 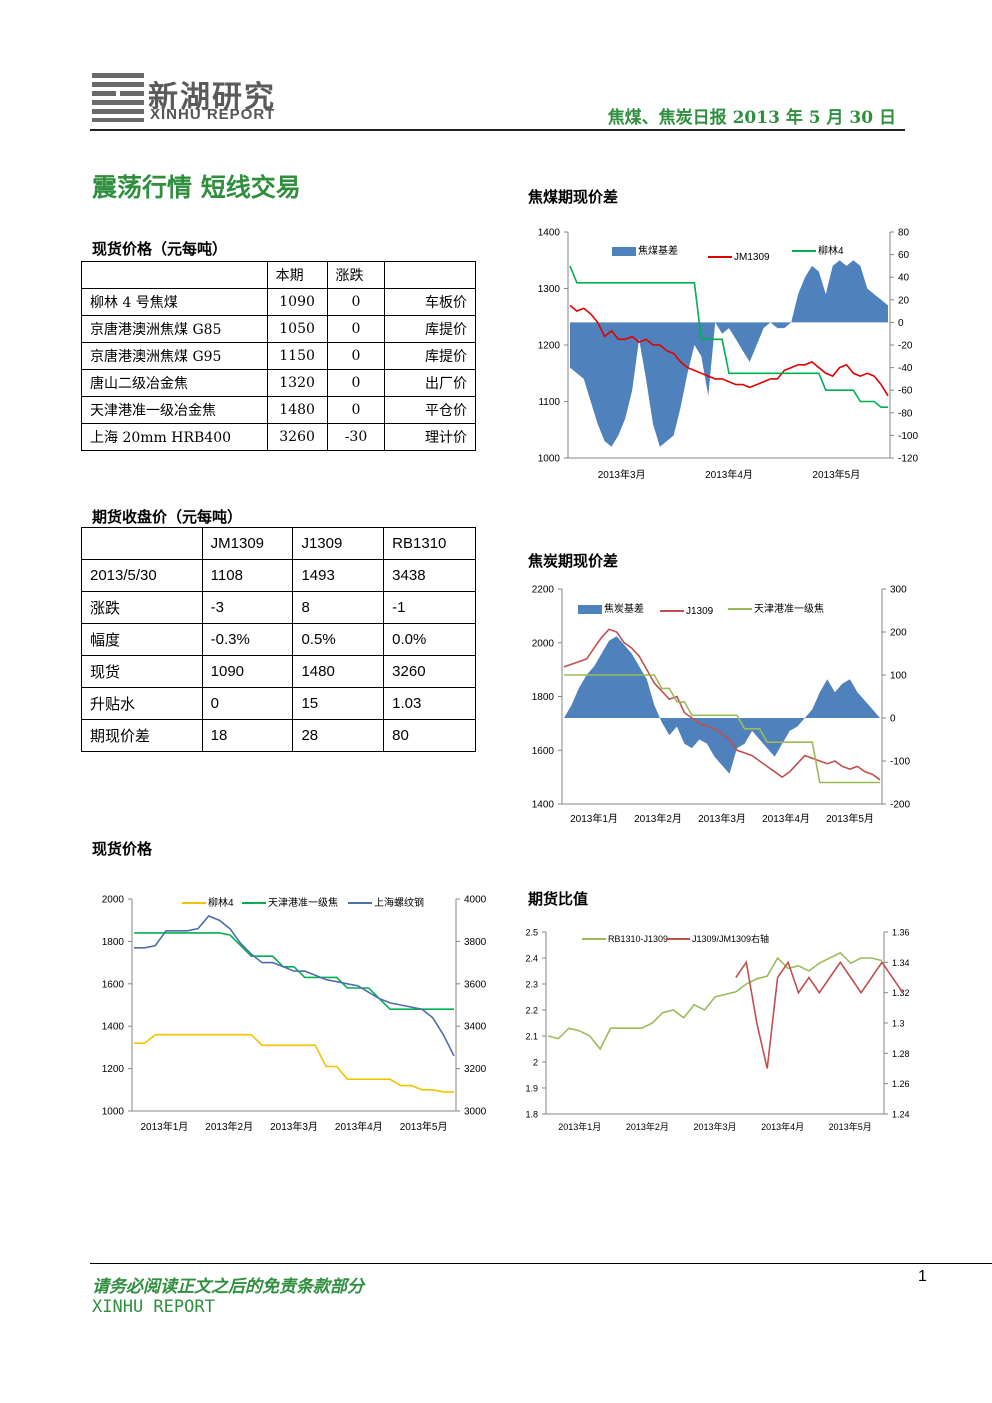 I want to click on y-right-tick-label: 1.34, so click(x=901, y=963).